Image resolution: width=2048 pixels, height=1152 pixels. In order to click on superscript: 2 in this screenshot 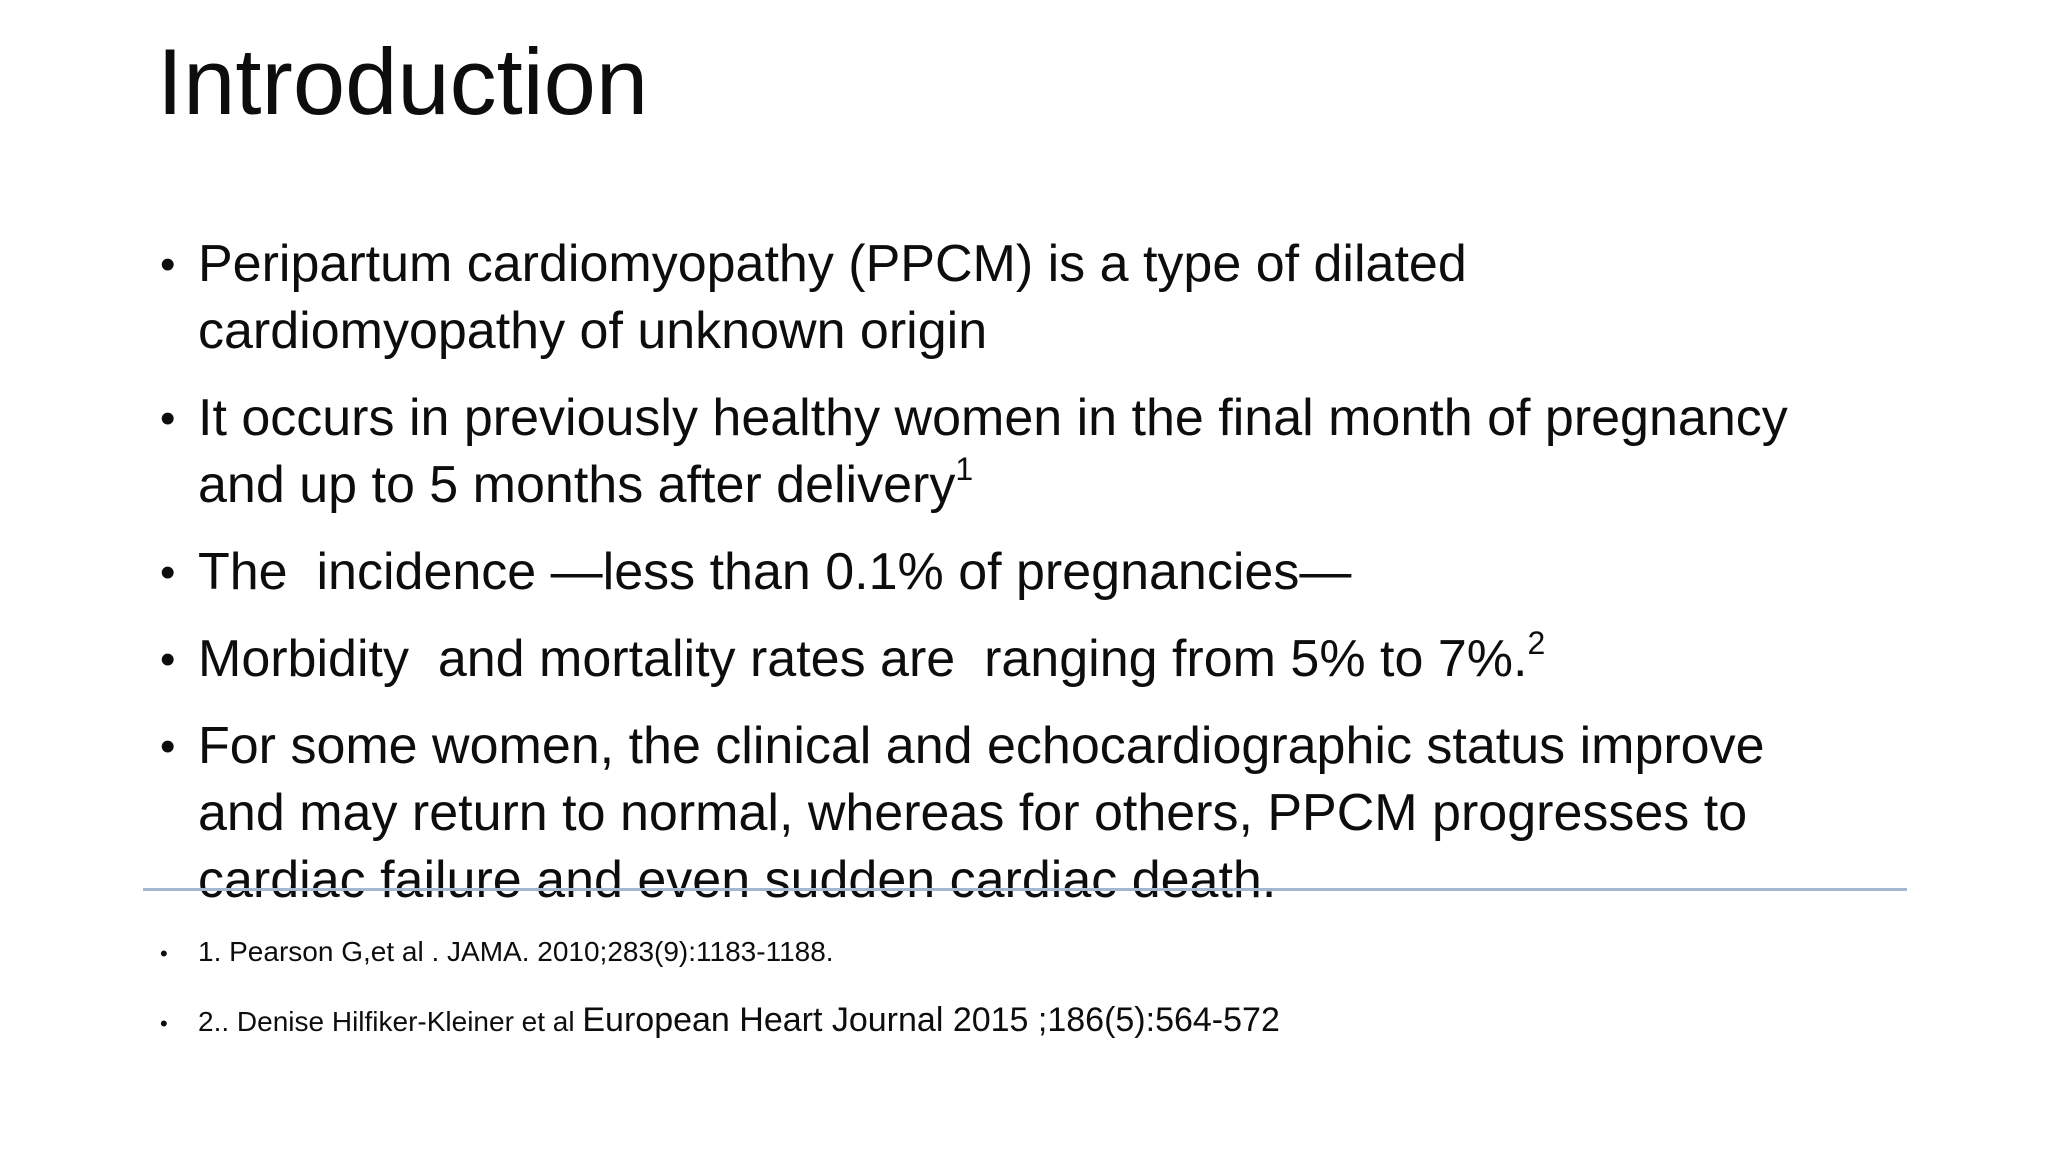, I will do `click(1536, 643)`.